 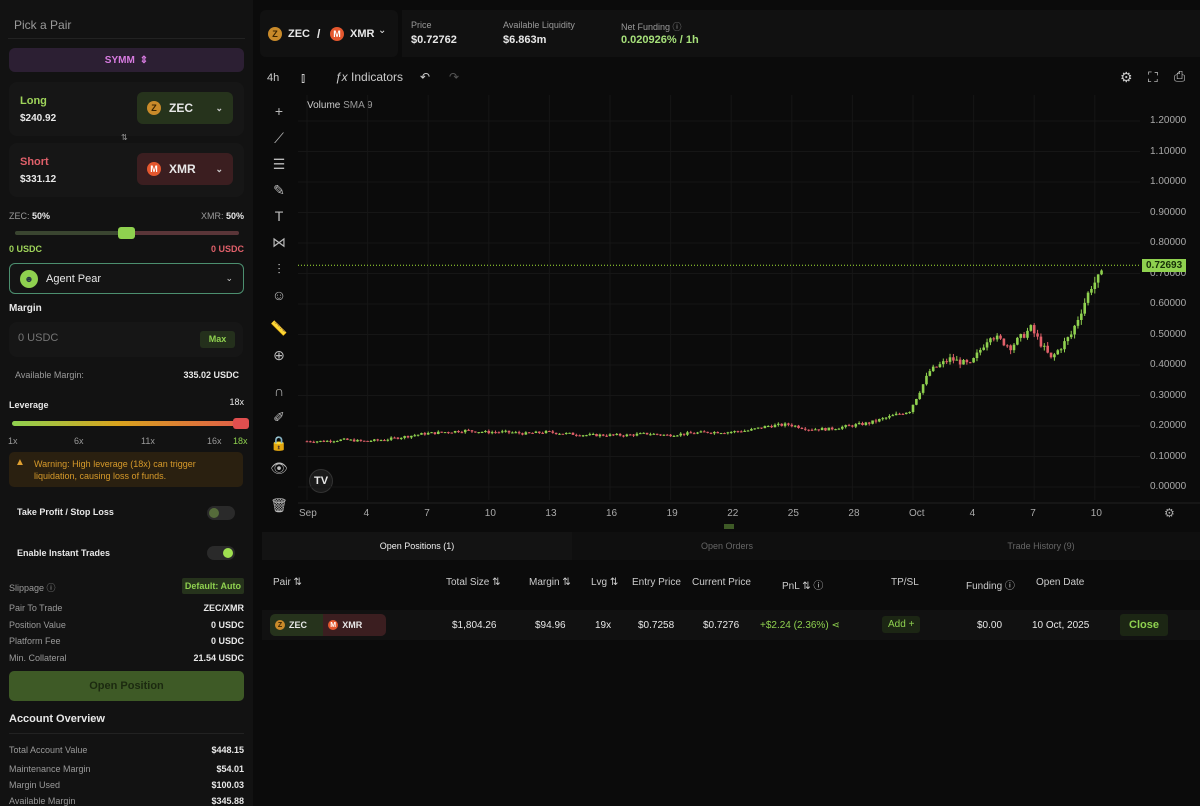 What do you see at coordinates (605, 582) in the screenshot?
I see `column-header: Lvg ⇅` at bounding box center [605, 582].